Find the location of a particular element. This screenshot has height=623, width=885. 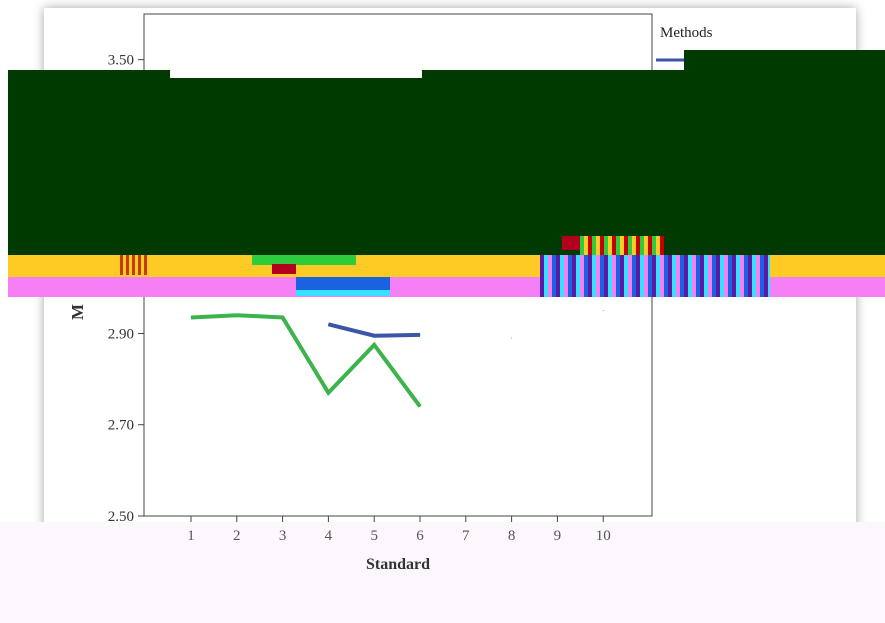

x-tick-label: 5 is located at coordinates (374, 536).